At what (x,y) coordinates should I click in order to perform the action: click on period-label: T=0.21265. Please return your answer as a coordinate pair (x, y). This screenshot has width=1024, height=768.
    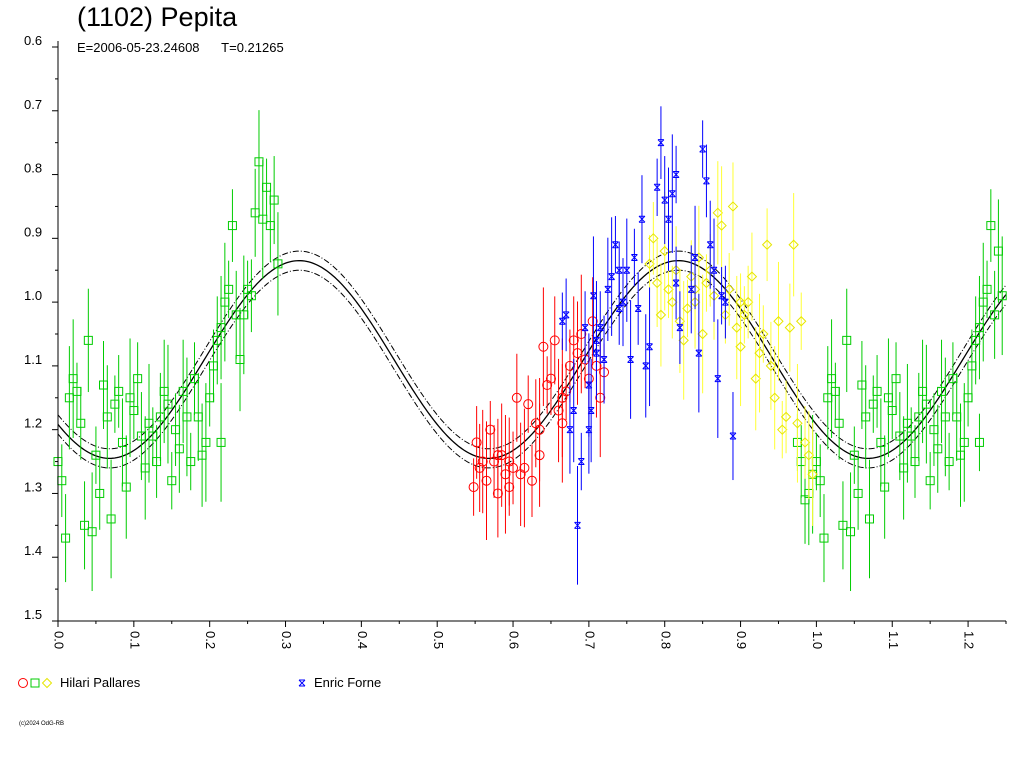
    Looking at the image, I should click on (252, 47).